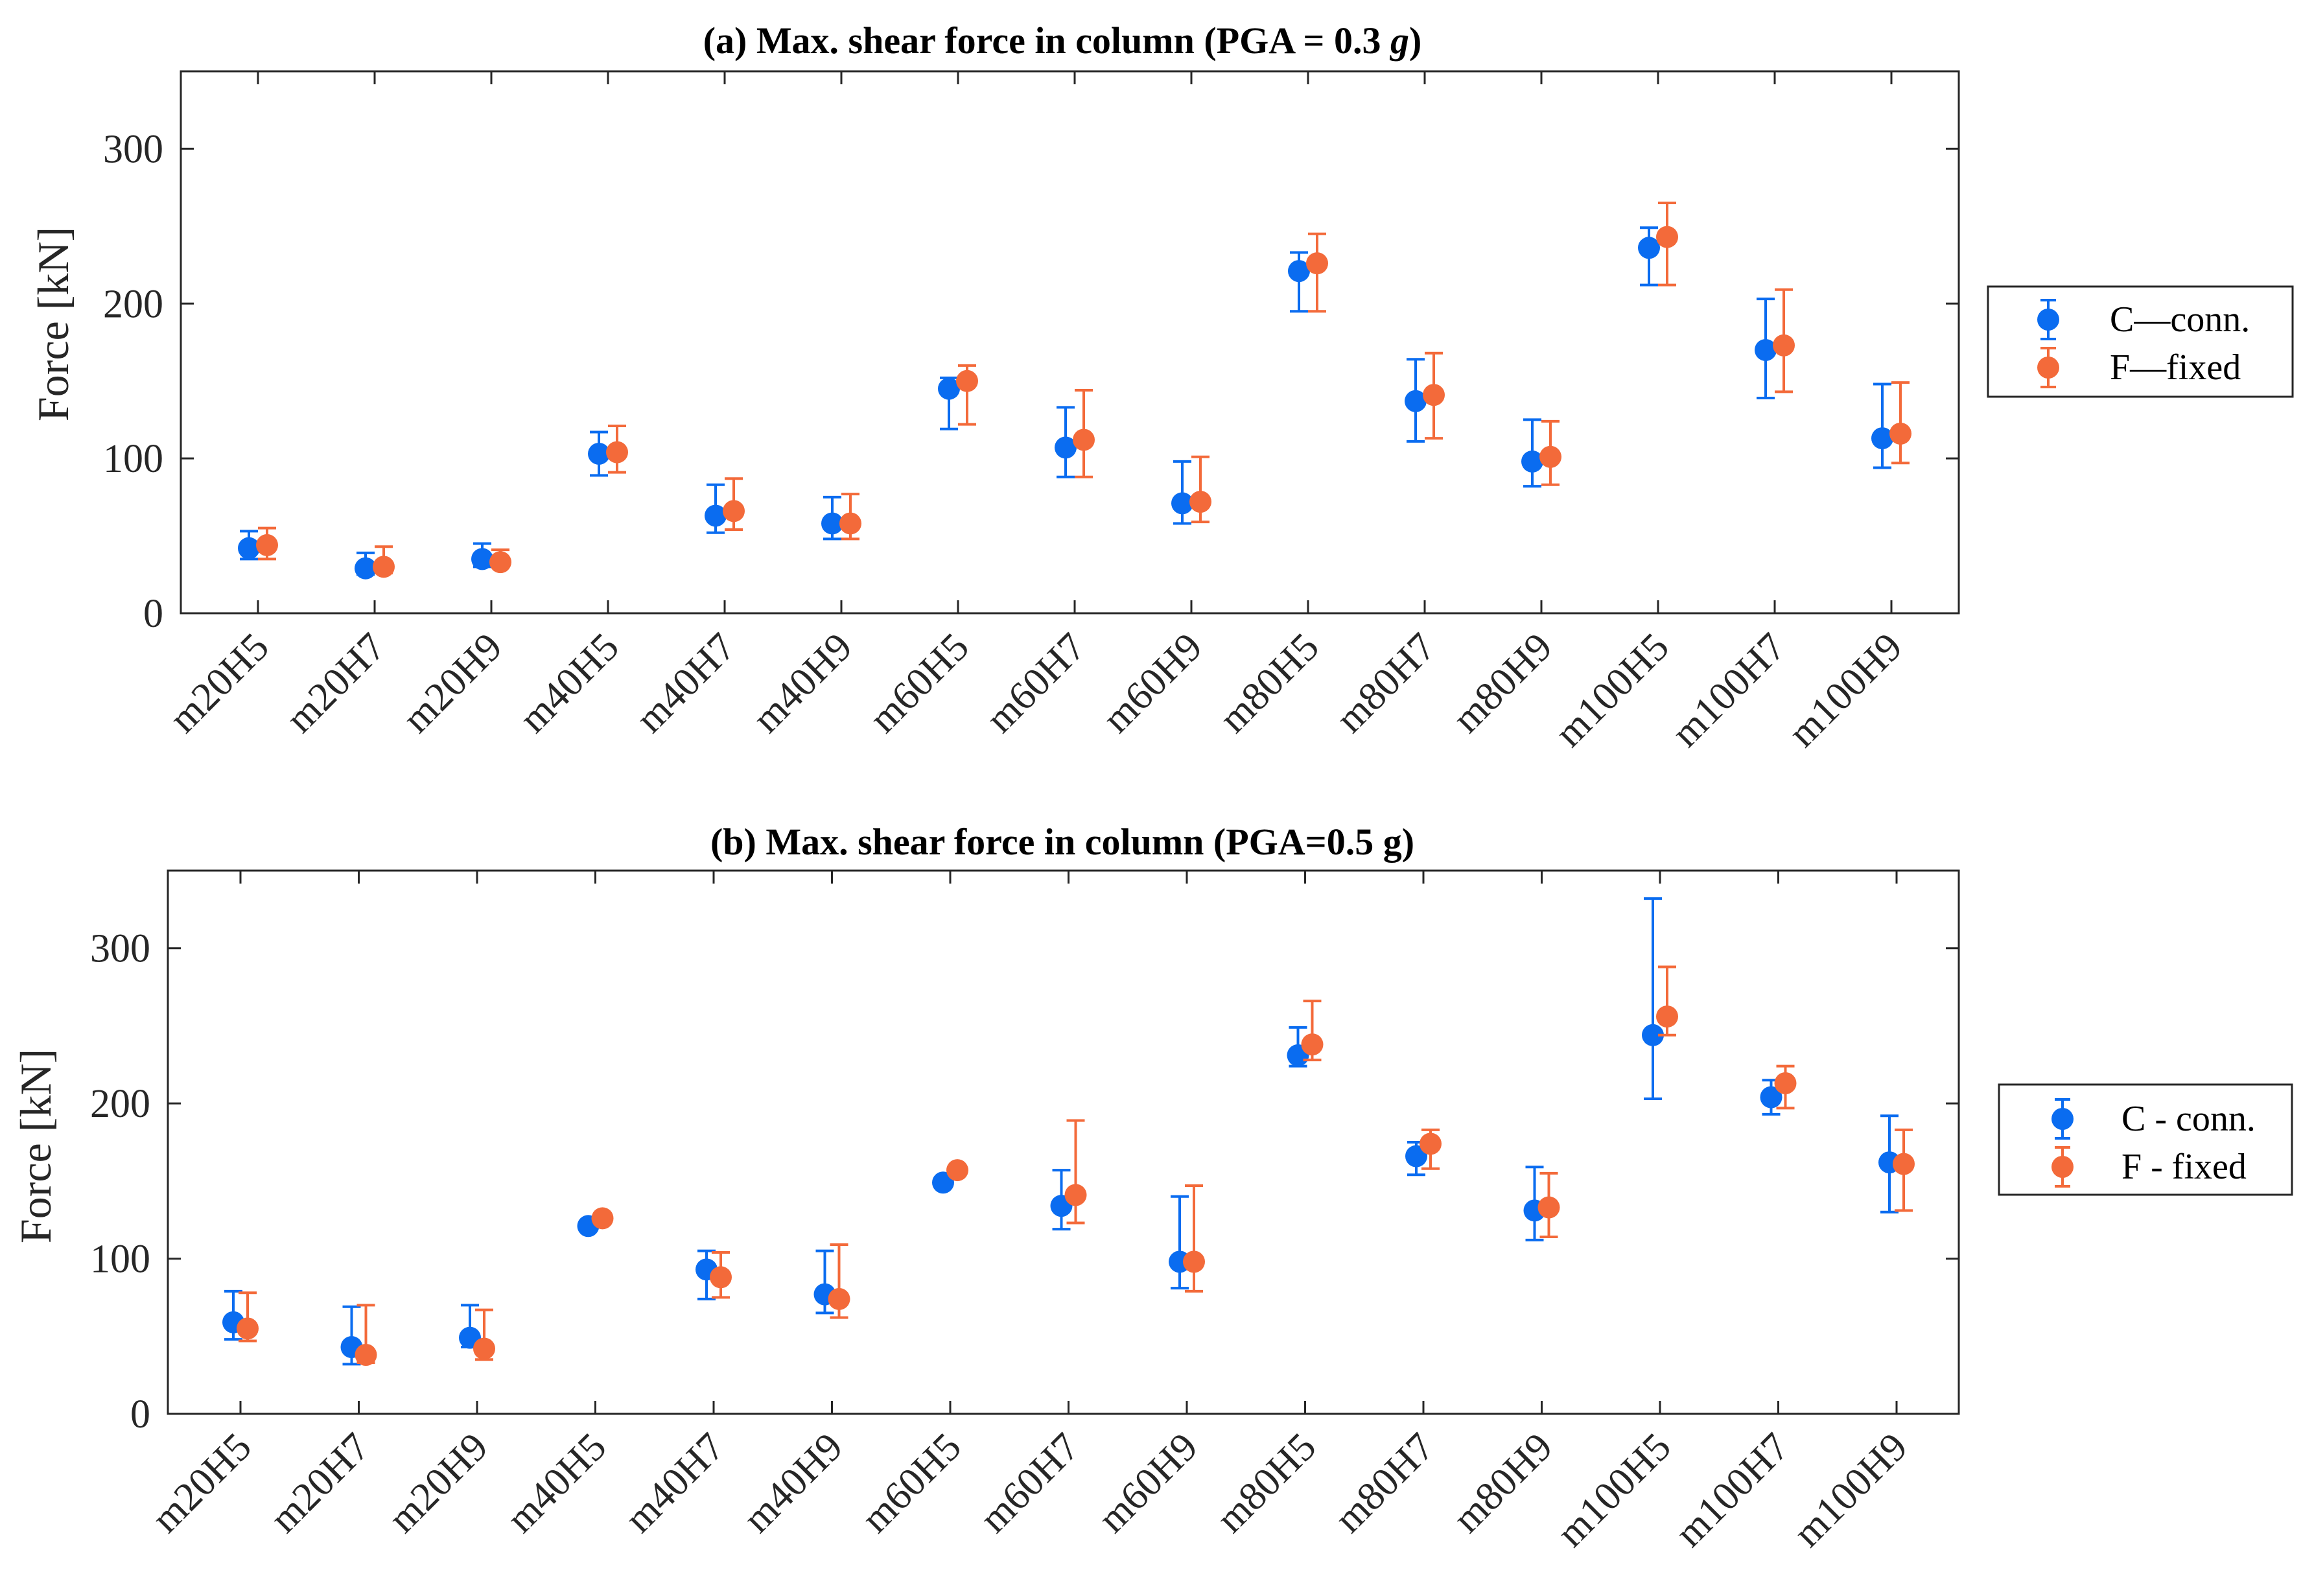 Image resolution: width=2314 pixels, height=1596 pixels. I want to click on x-tick-label-b-13: m100H7, so click(1733, 1490).